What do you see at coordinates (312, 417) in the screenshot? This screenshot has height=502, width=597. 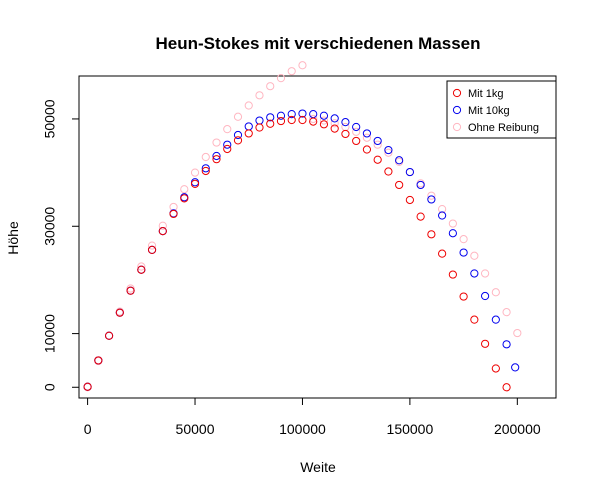 I see `x-axis: 0 50000 100000 150000 200000` at bounding box center [312, 417].